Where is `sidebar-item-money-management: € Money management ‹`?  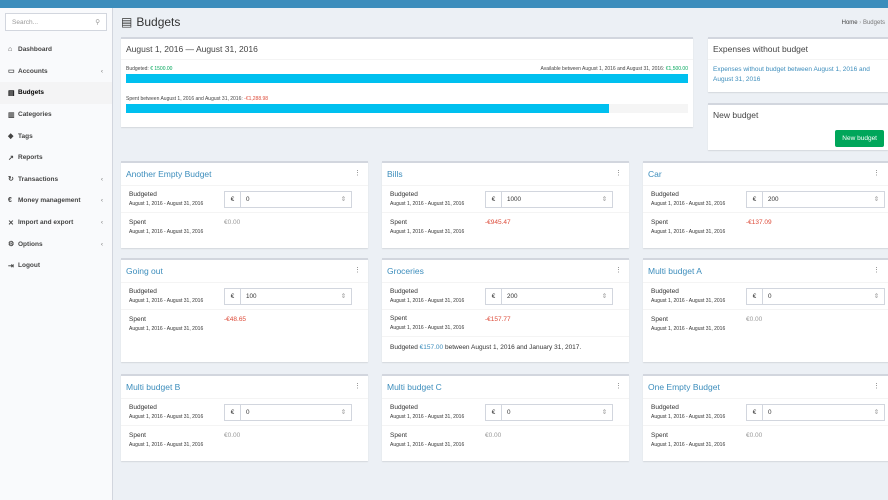
sidebar-item-money-management: € Money management ‹ is located at coordinates (56, 201).